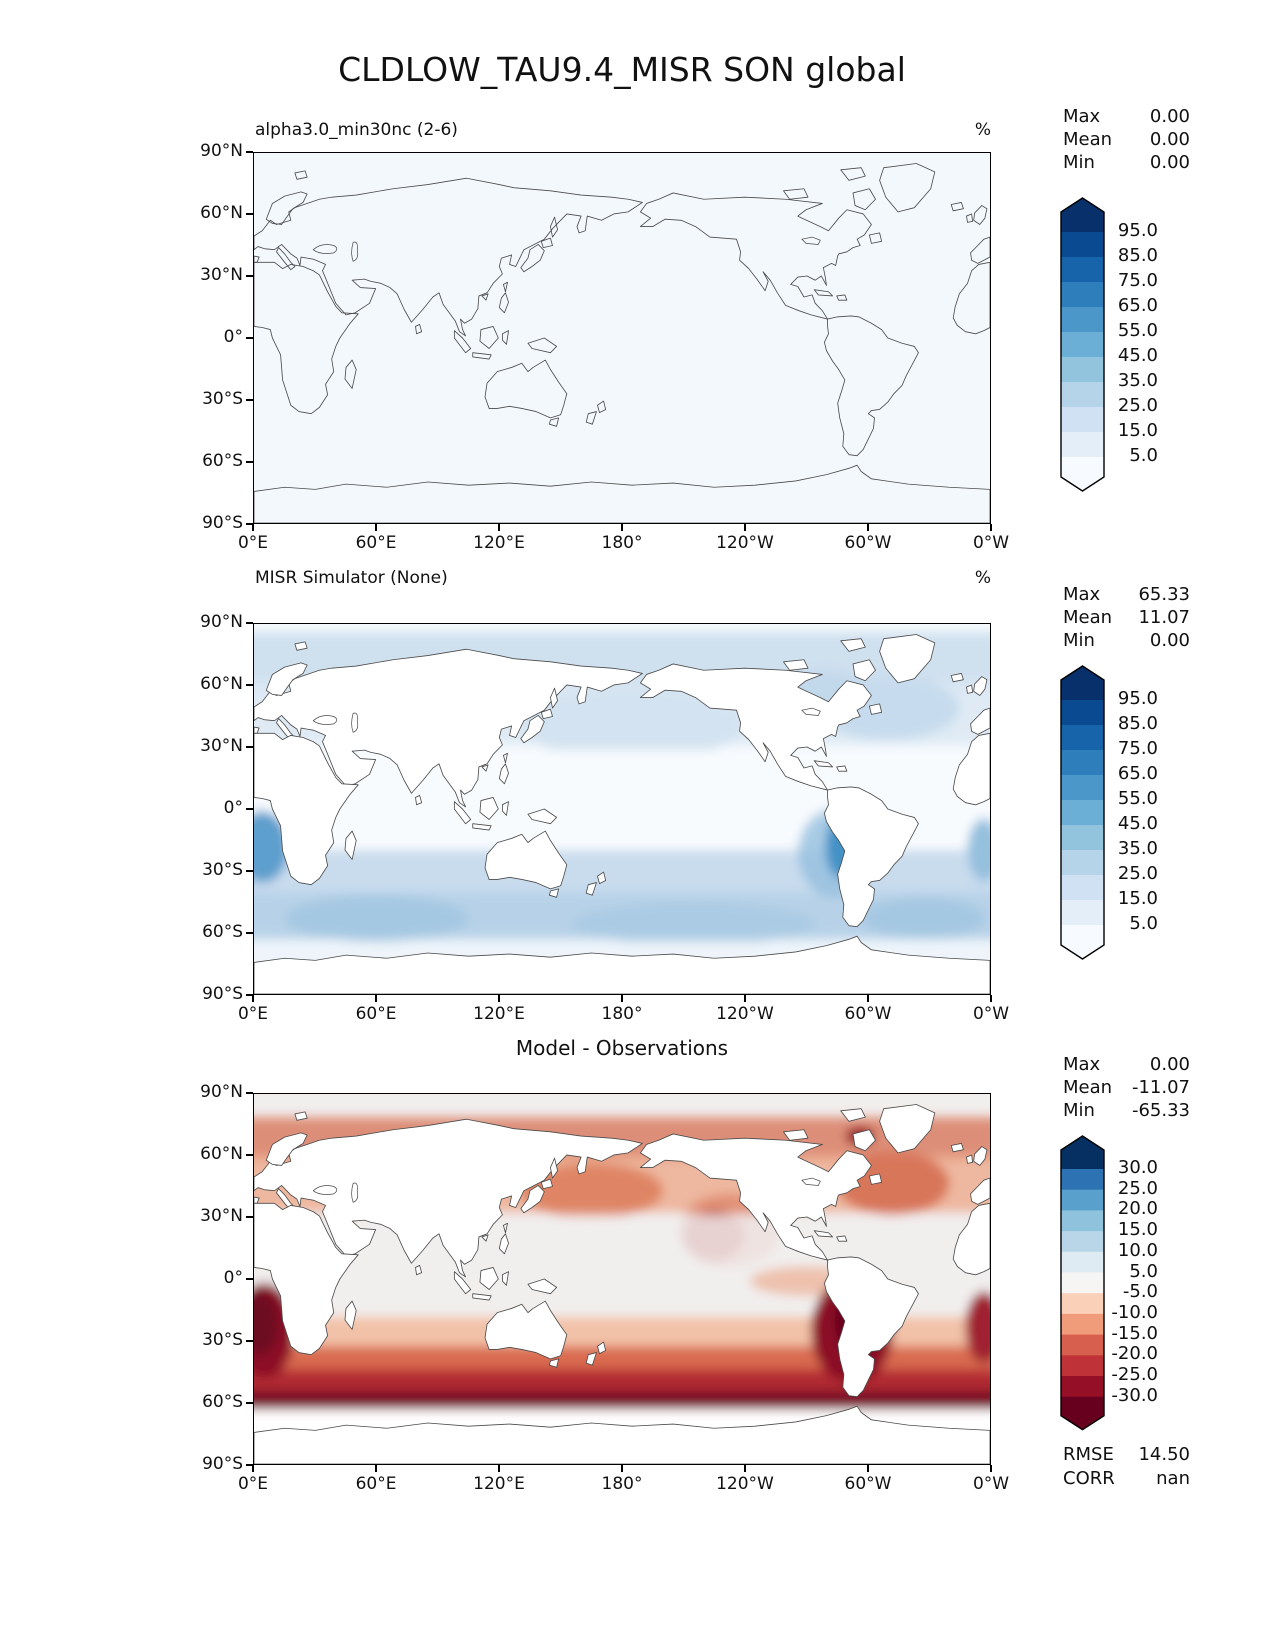  What do you see at coordinates (351, 578) in the screenshot?
I see `panel2-title: MISR Simulator (None)` at bounding box center [351, 578].